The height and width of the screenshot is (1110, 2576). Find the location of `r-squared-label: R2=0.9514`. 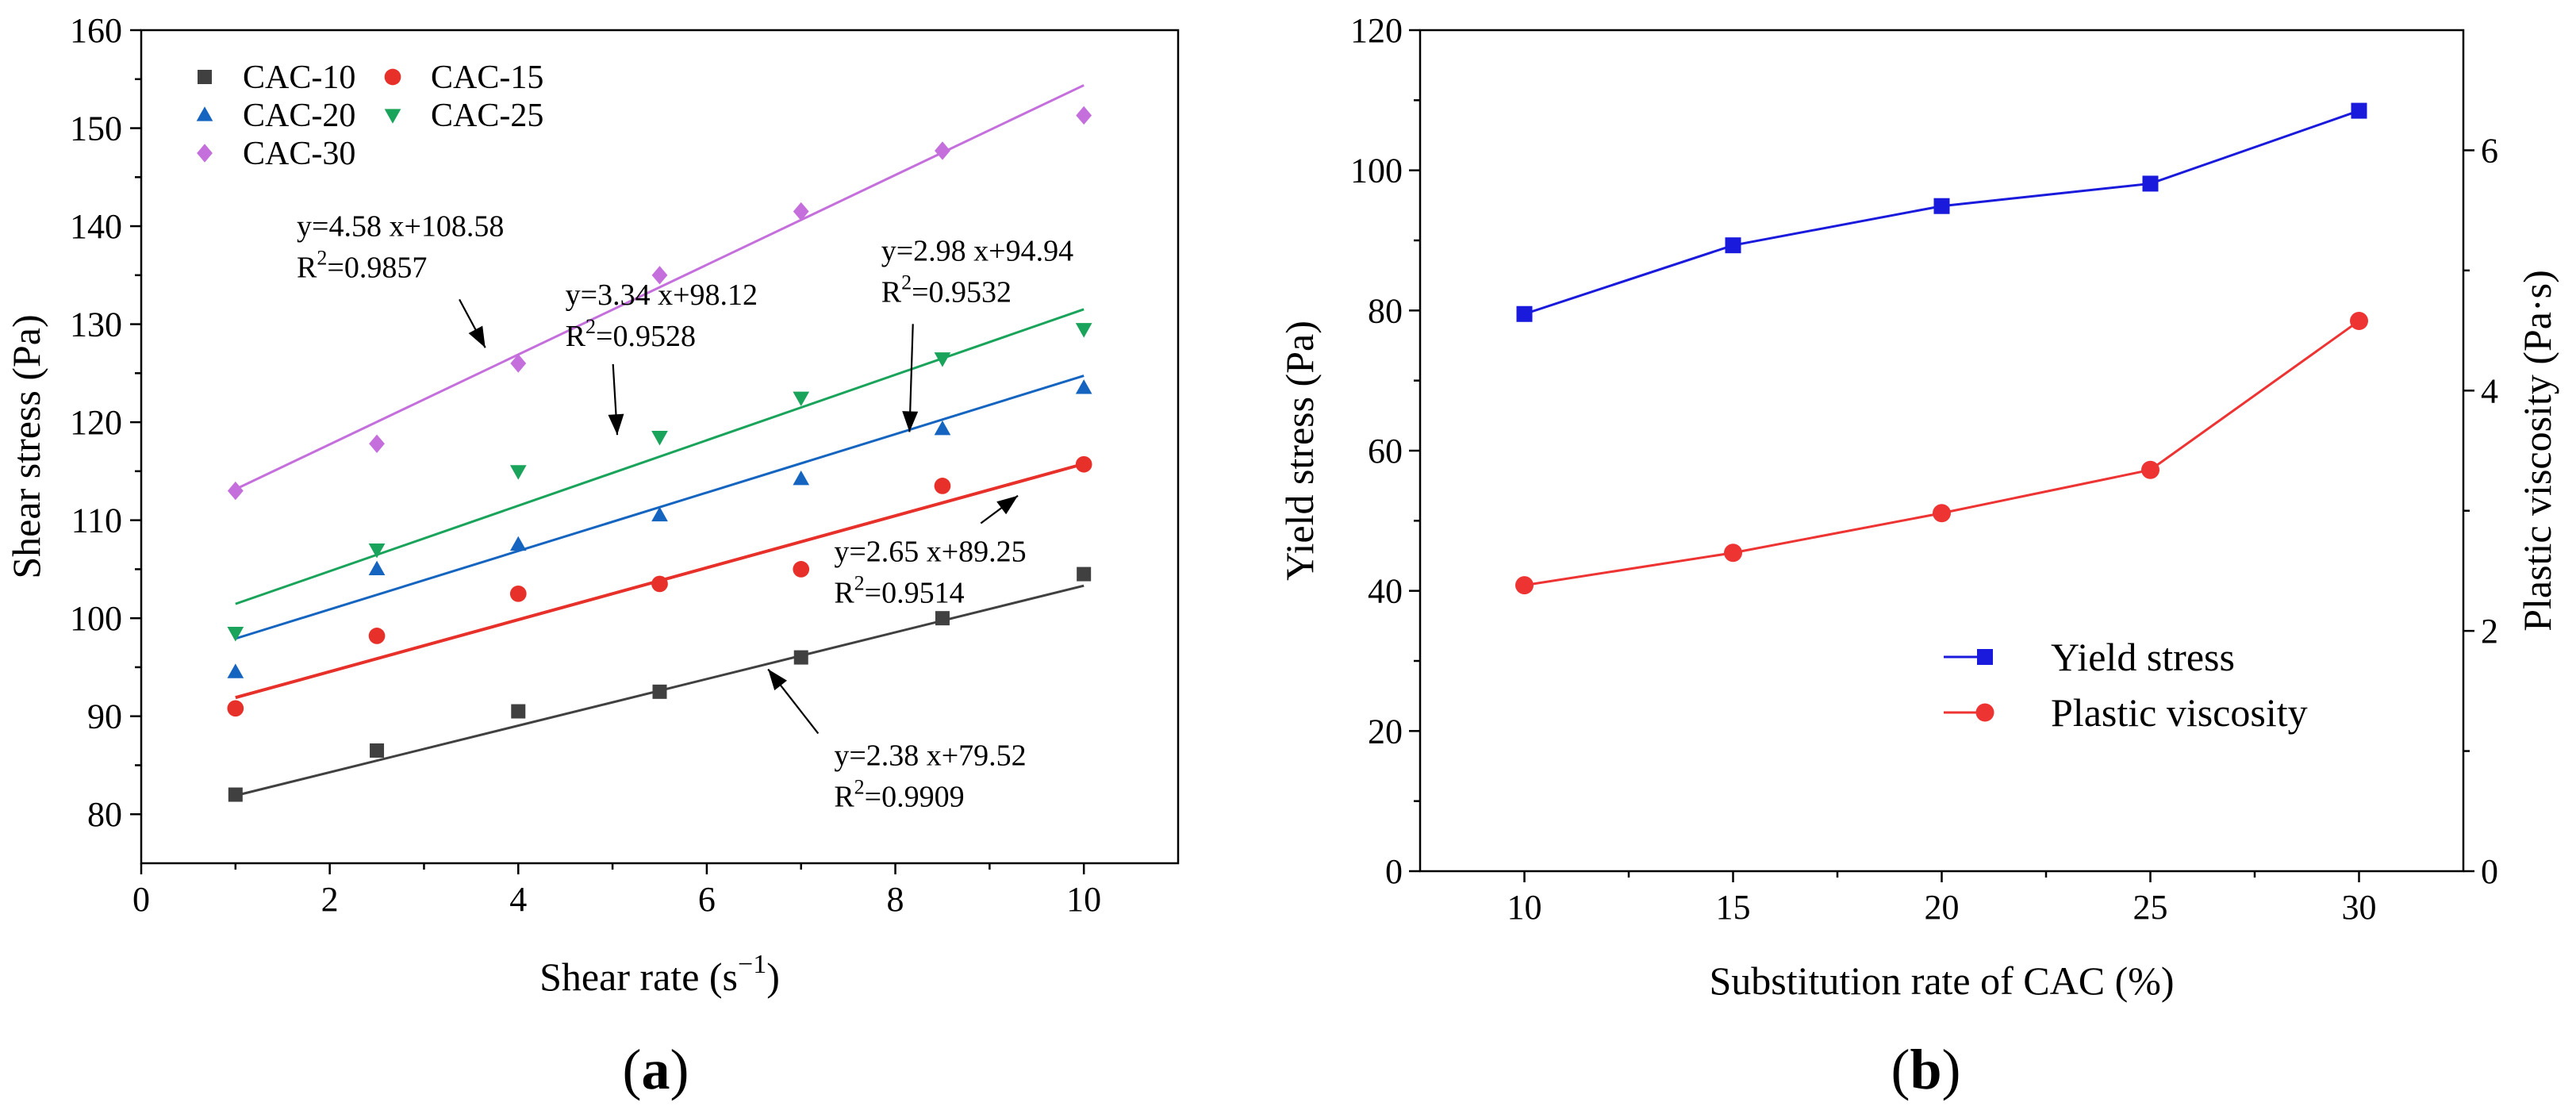

r-squared-label: R2=0.9514 is located at coordinates (899, 591).